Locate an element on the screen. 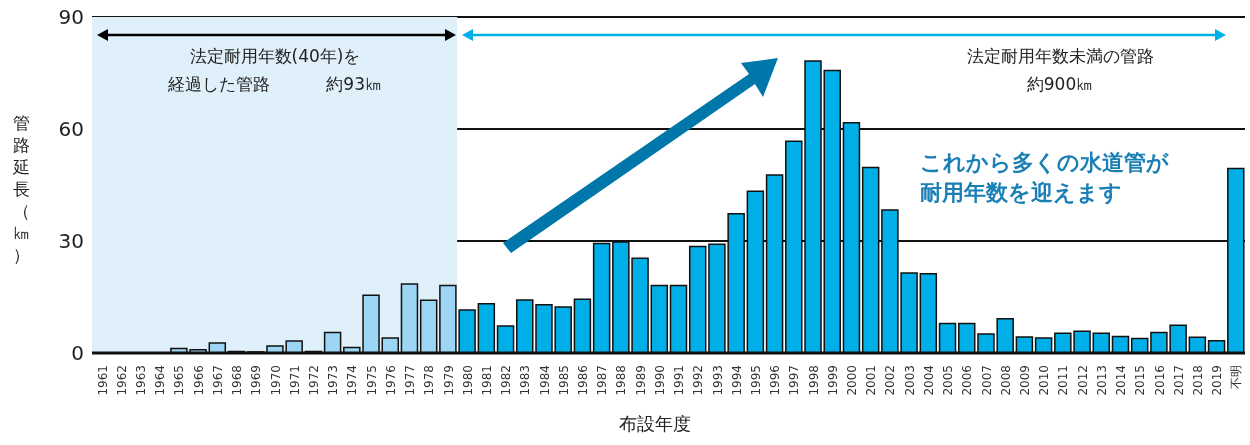  x-tick-label: 2007 is located at coordinates (986, 380).